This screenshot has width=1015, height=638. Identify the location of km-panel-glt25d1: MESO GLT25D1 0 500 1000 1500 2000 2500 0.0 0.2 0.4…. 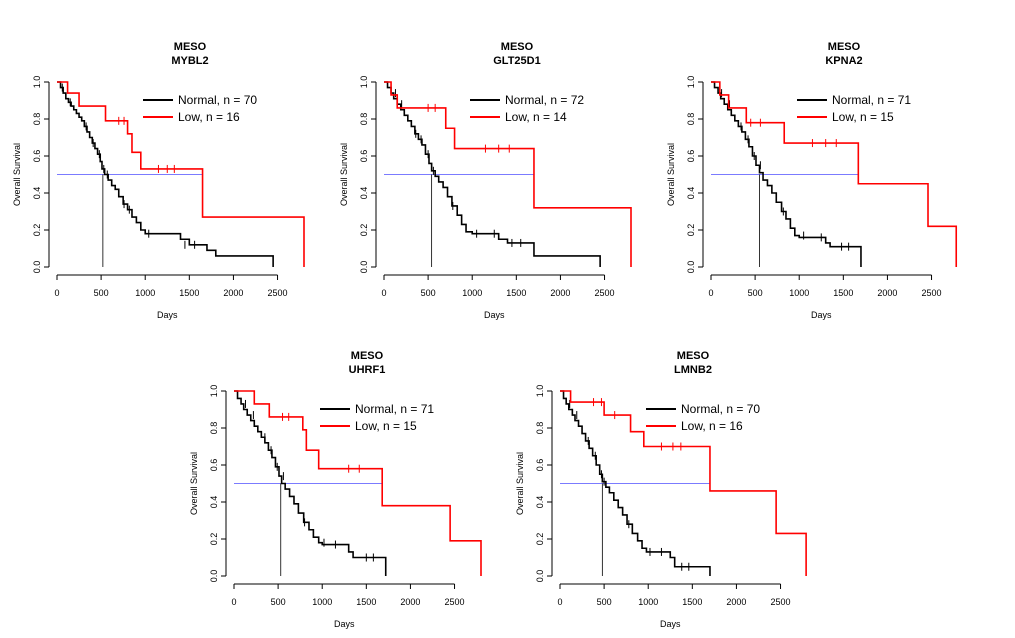
(485, 180).